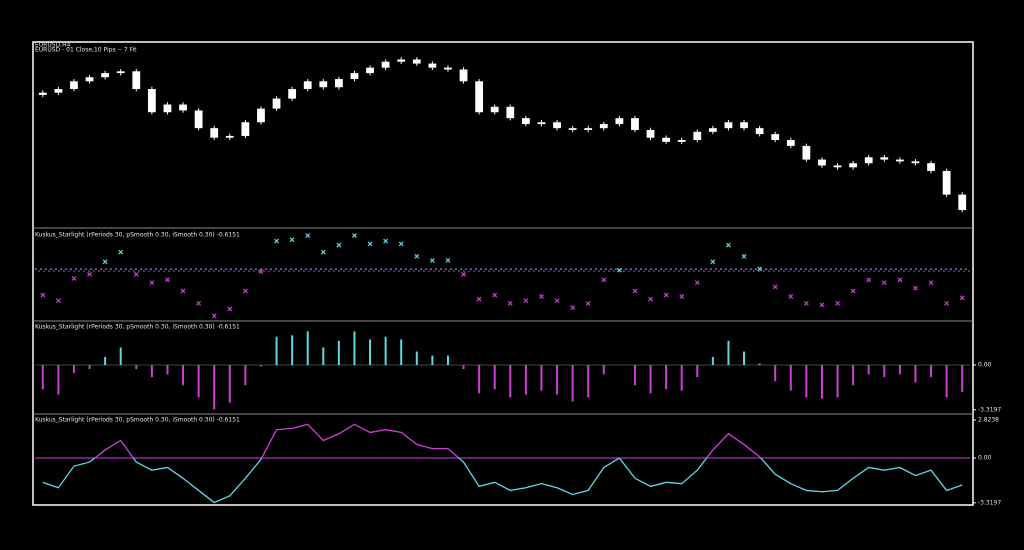  Describe the element at coordinates (988, 419) in the screenshot. I see `y-tick-label: 2.8238` at that location.